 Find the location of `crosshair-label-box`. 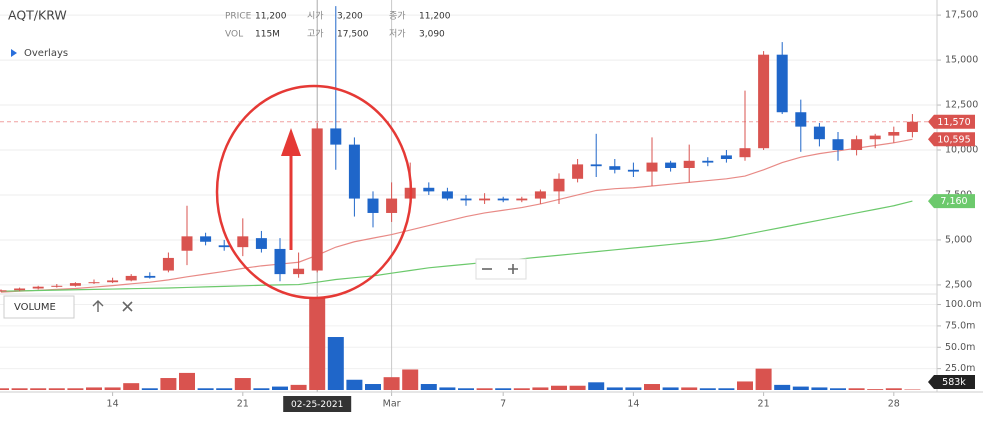

crosshair-label-box is located at coordinates (317, 404).